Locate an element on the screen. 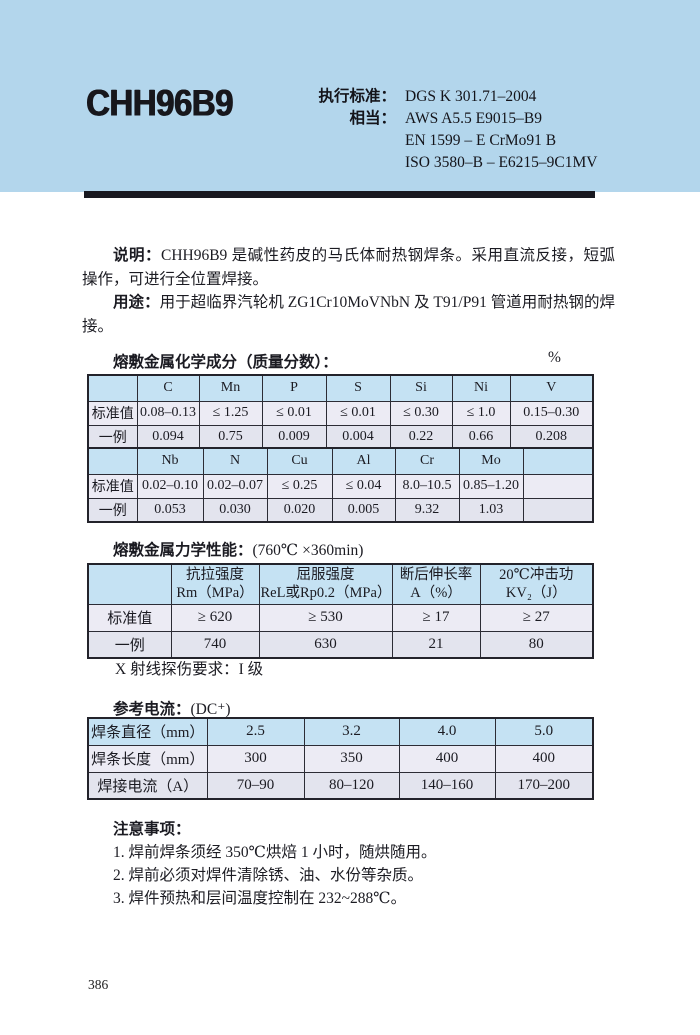 The image size is (700, 1035). cell: 断后伸长率 A（%） is located at coordinates (436, 584).